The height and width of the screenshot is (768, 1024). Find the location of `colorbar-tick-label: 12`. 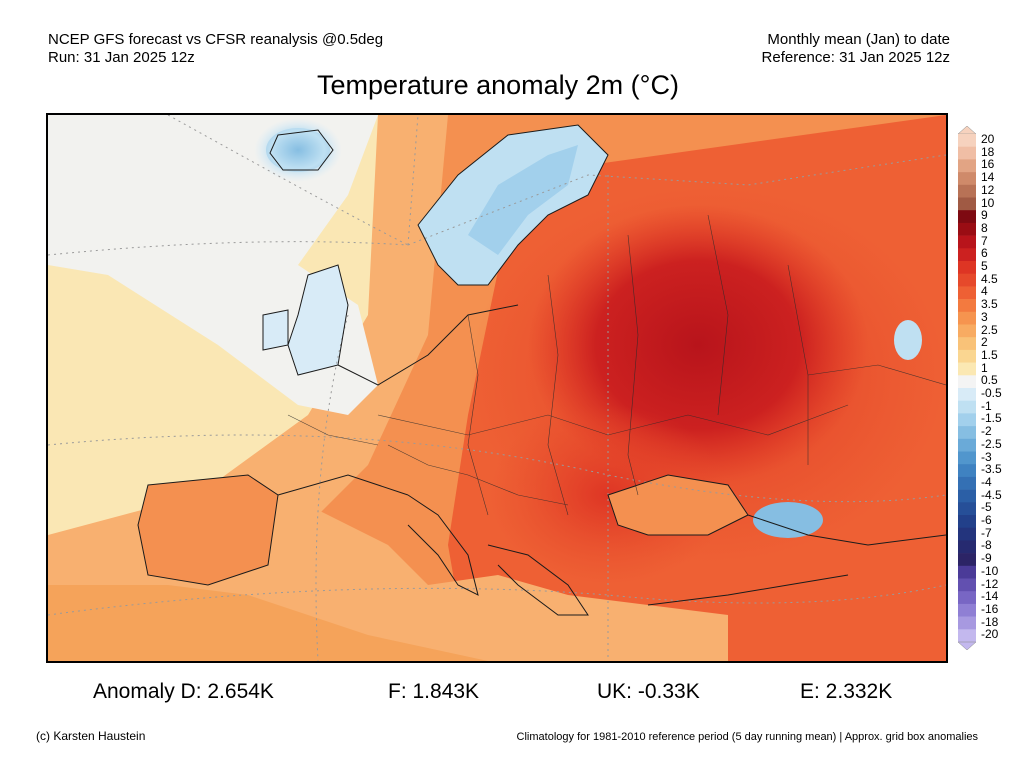

colorbar-tick-label: 12 is located at coordinates (988, 189).